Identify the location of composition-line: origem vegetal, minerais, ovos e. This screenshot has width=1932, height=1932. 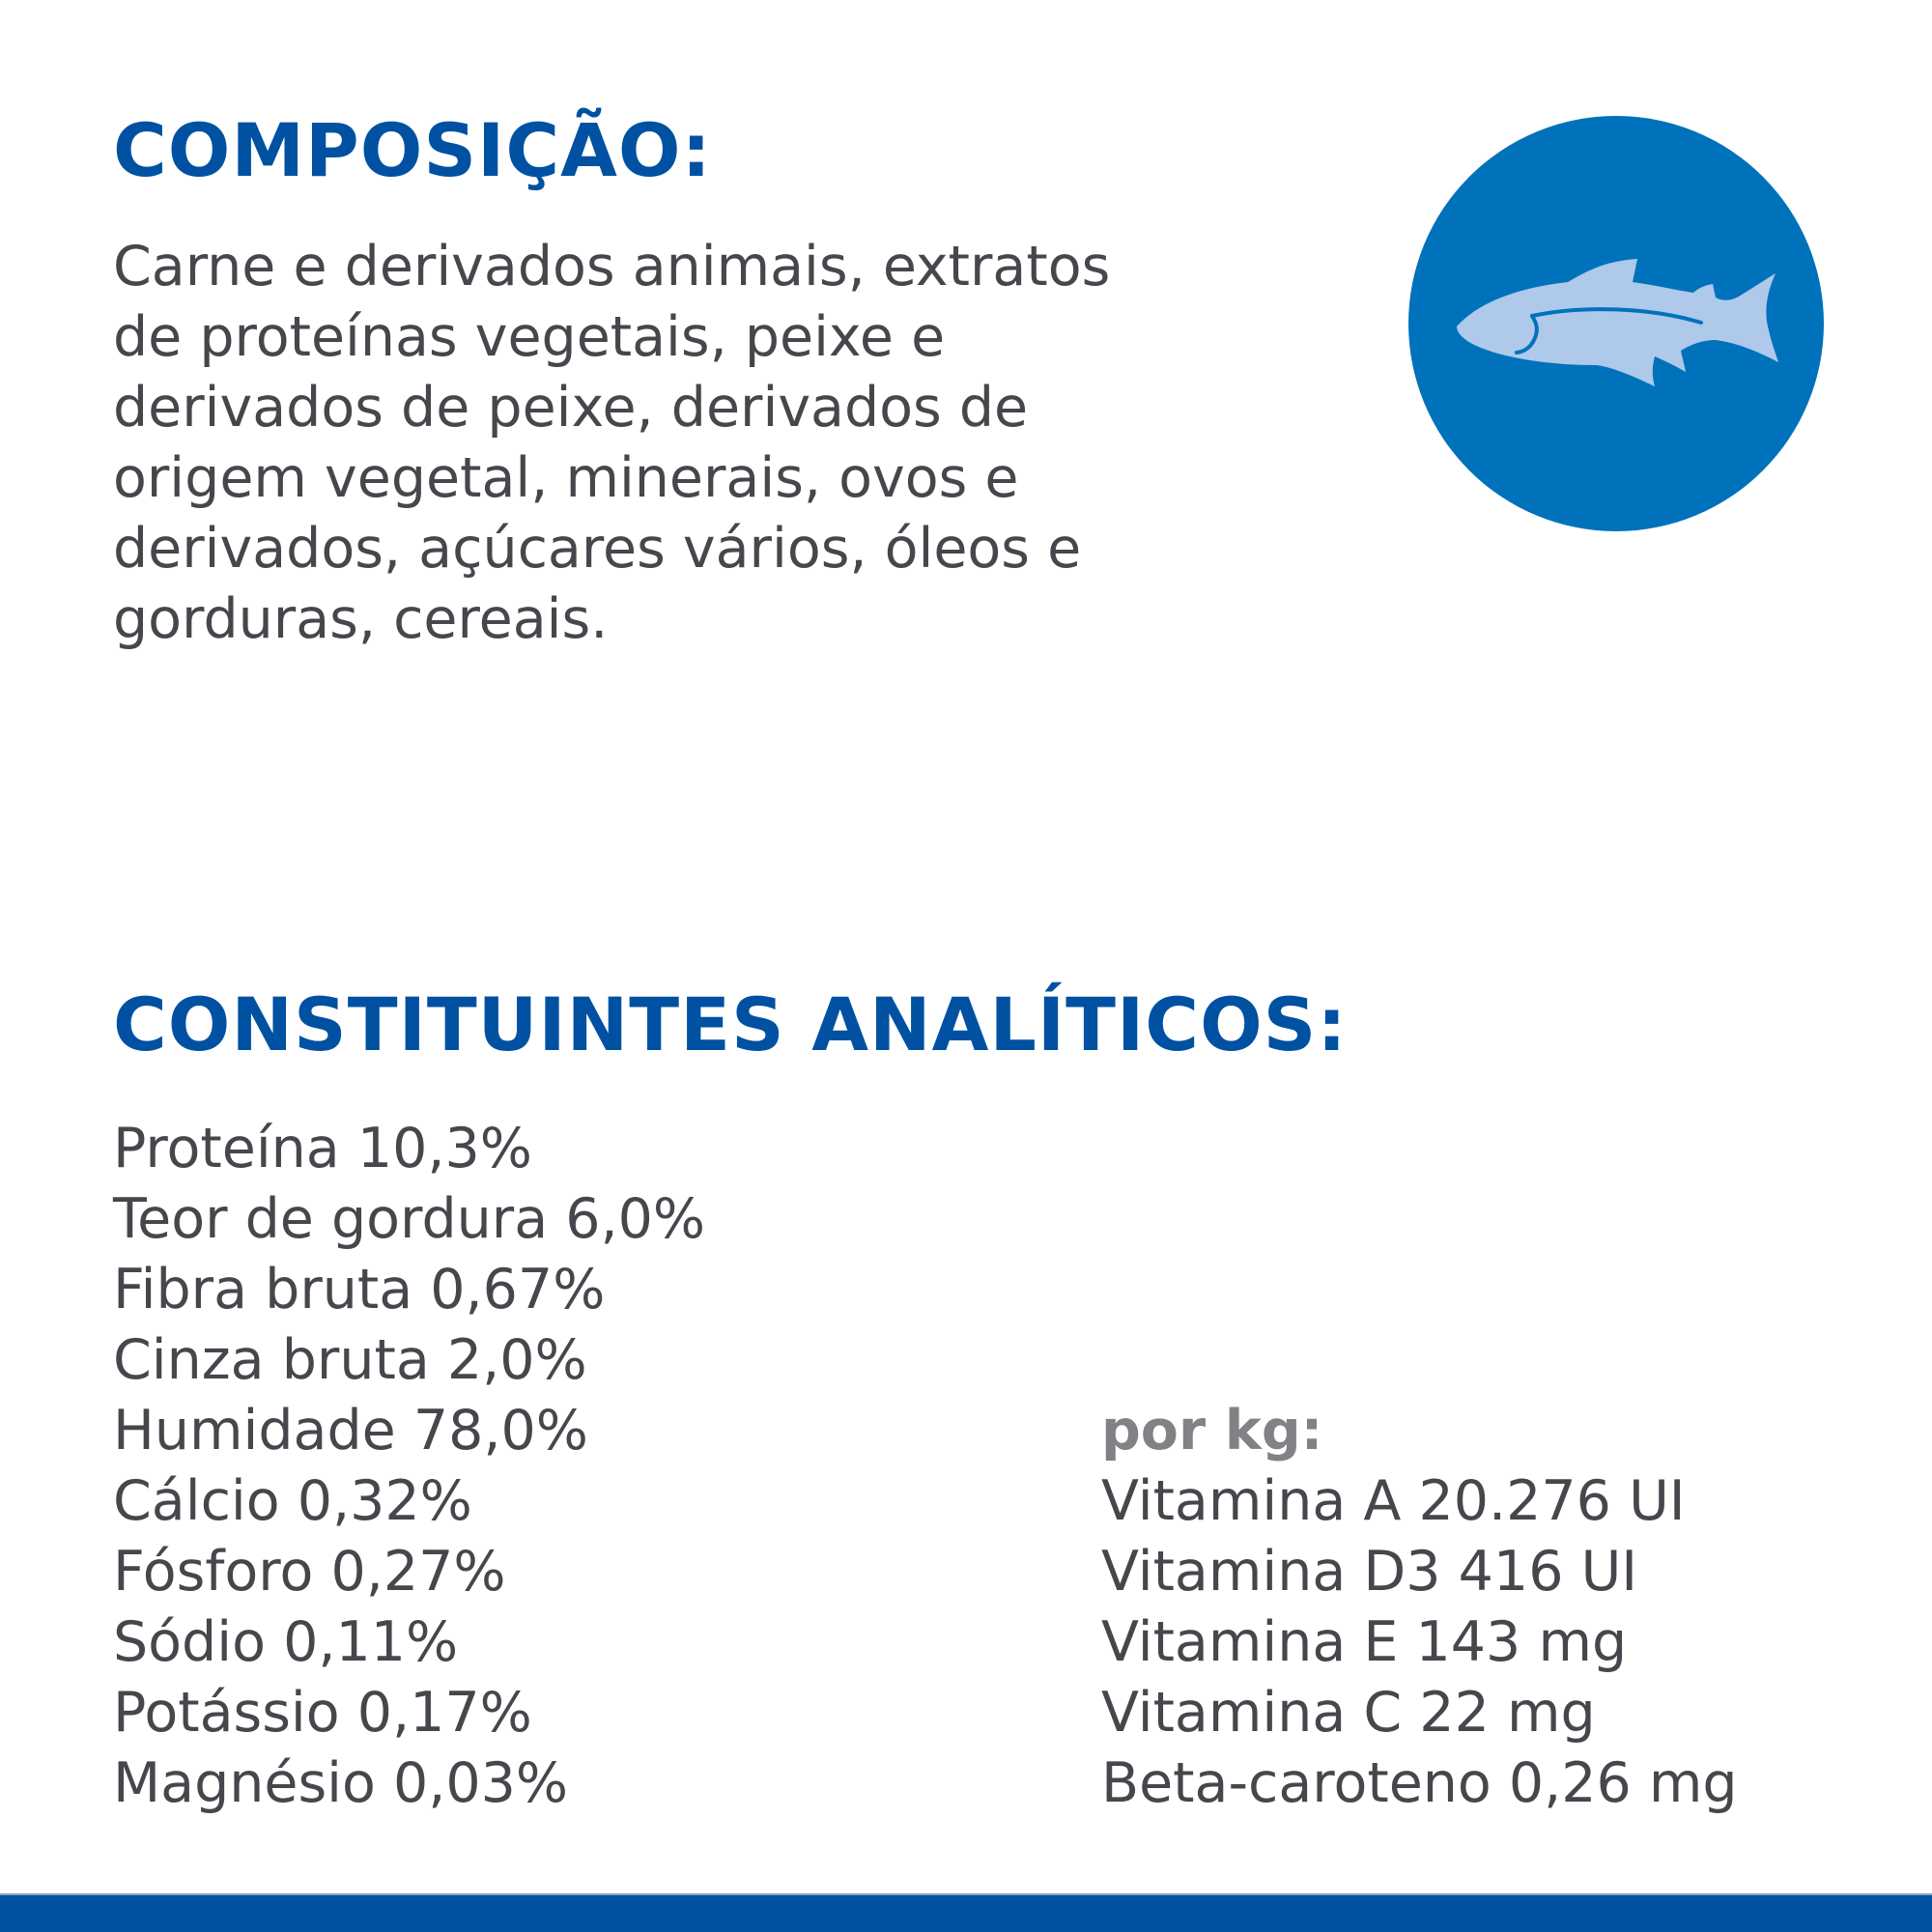
(566, 478).